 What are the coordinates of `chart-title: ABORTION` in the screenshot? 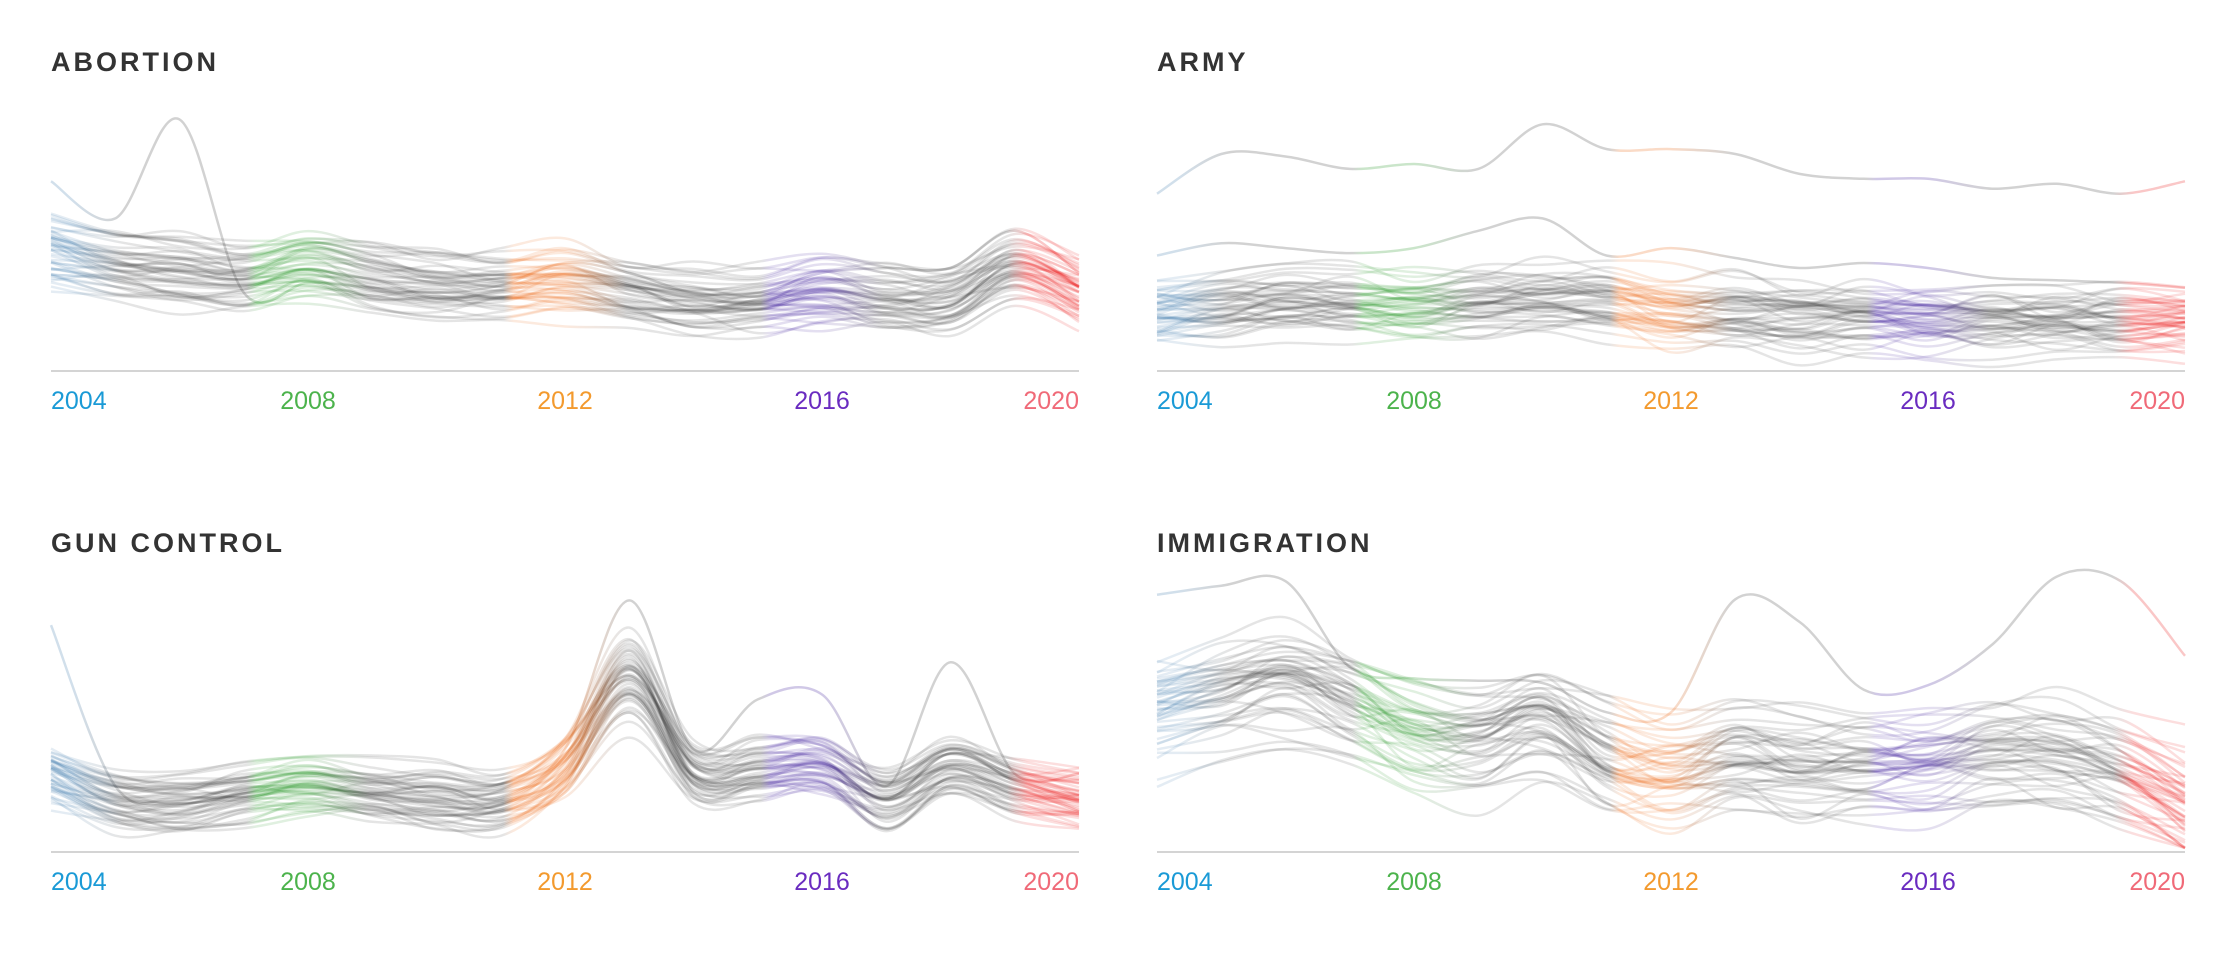 It's located at (135, 62).